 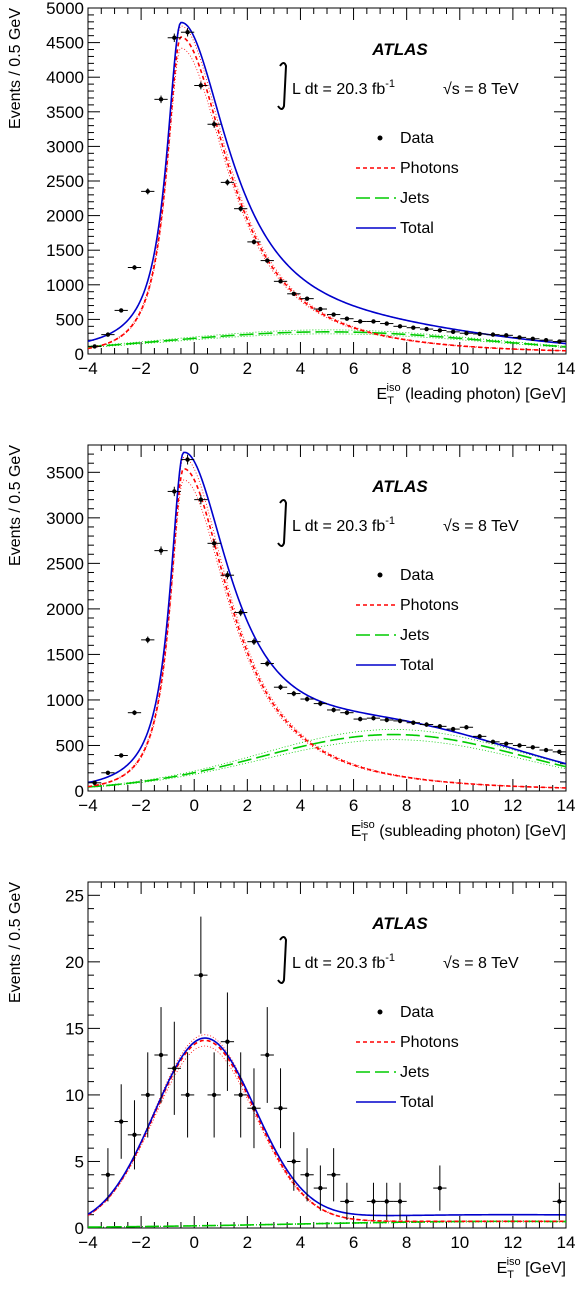 I want to click on x-tick-label: 0, so click(x=193, y=368).